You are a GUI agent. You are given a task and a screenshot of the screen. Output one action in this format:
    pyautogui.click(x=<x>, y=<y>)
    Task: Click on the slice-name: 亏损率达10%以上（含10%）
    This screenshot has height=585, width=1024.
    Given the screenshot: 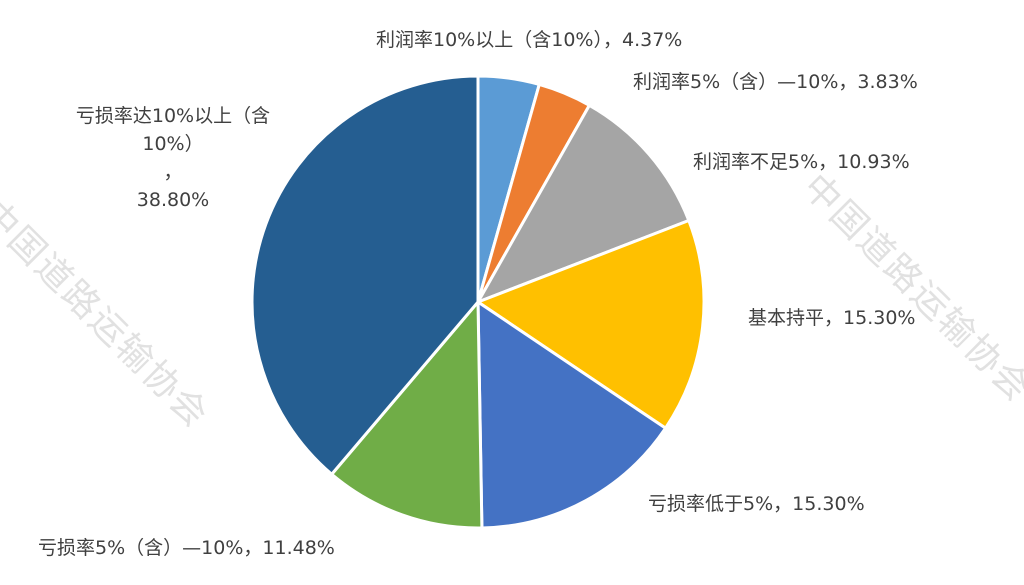 What is the action you would take?
    pyautogui.click(x=173, y=130)
    